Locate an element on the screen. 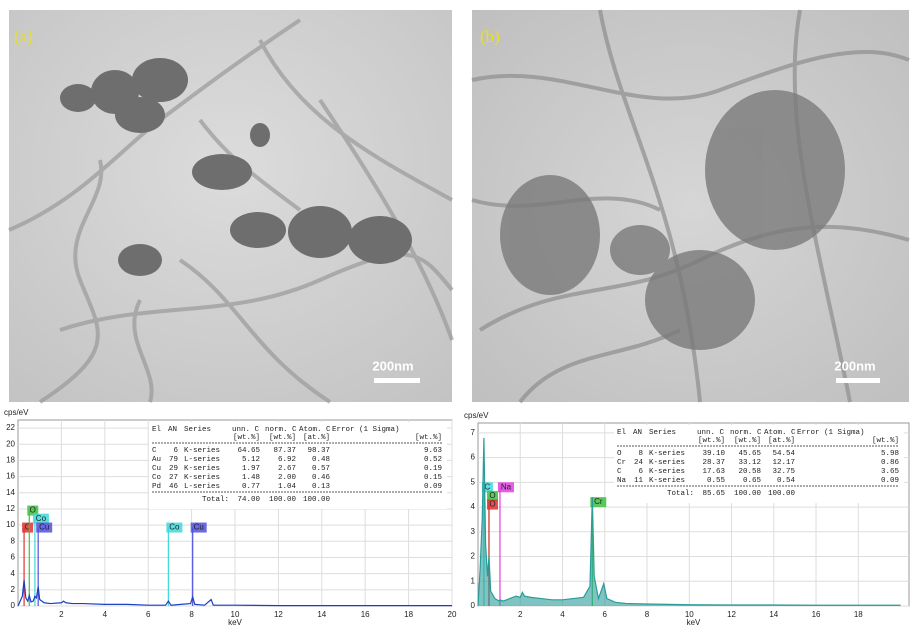  table-cell: Cr is located at coordinates (621, 463).